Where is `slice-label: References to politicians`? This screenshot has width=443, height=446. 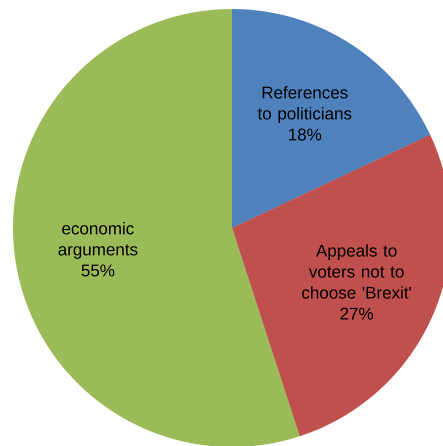
slice-label: References to politicians is located at coordinates (305, 104).